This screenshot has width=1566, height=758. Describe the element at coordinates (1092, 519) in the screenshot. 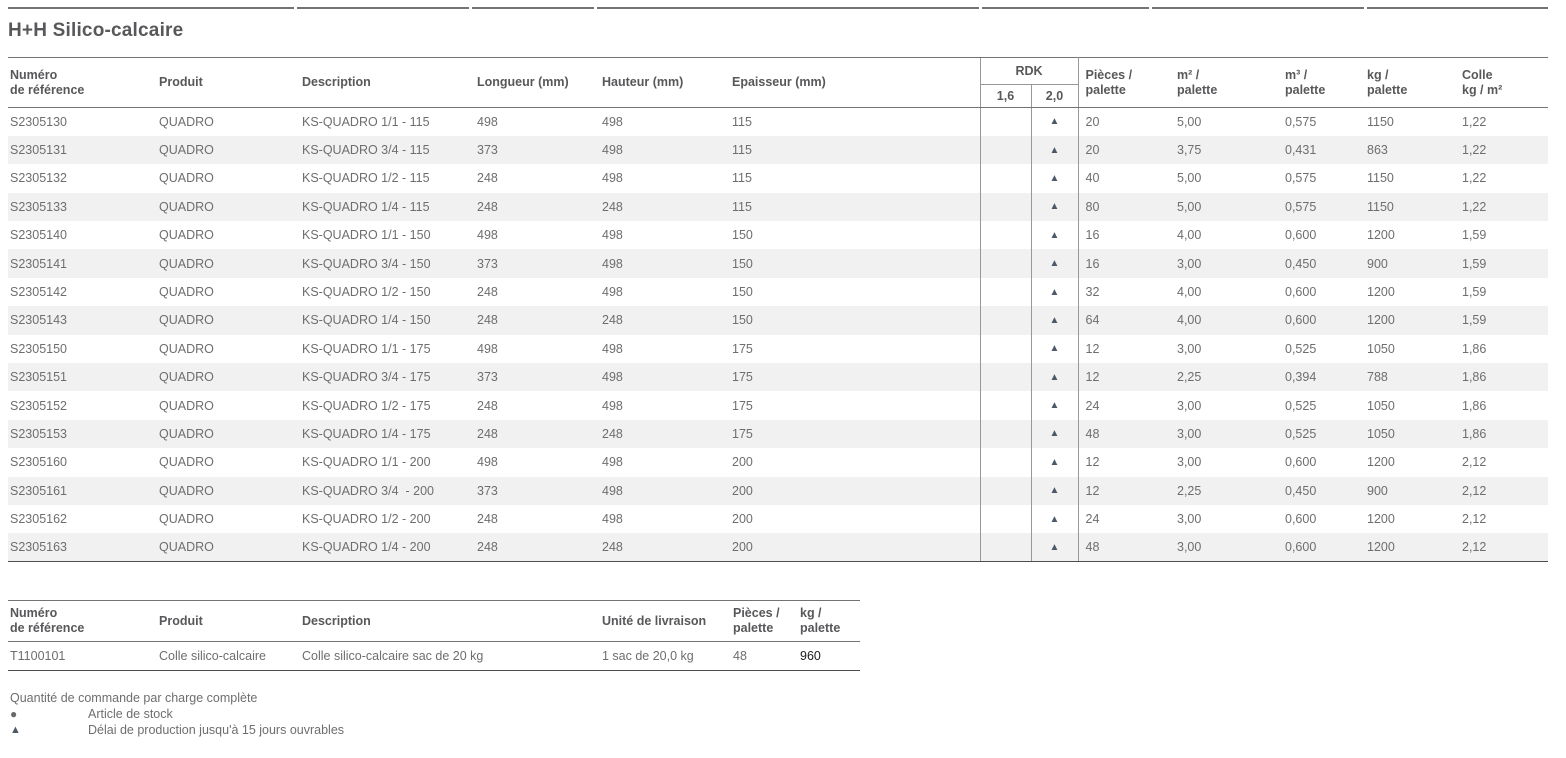

I see `cell-pieces: 24` at that location.